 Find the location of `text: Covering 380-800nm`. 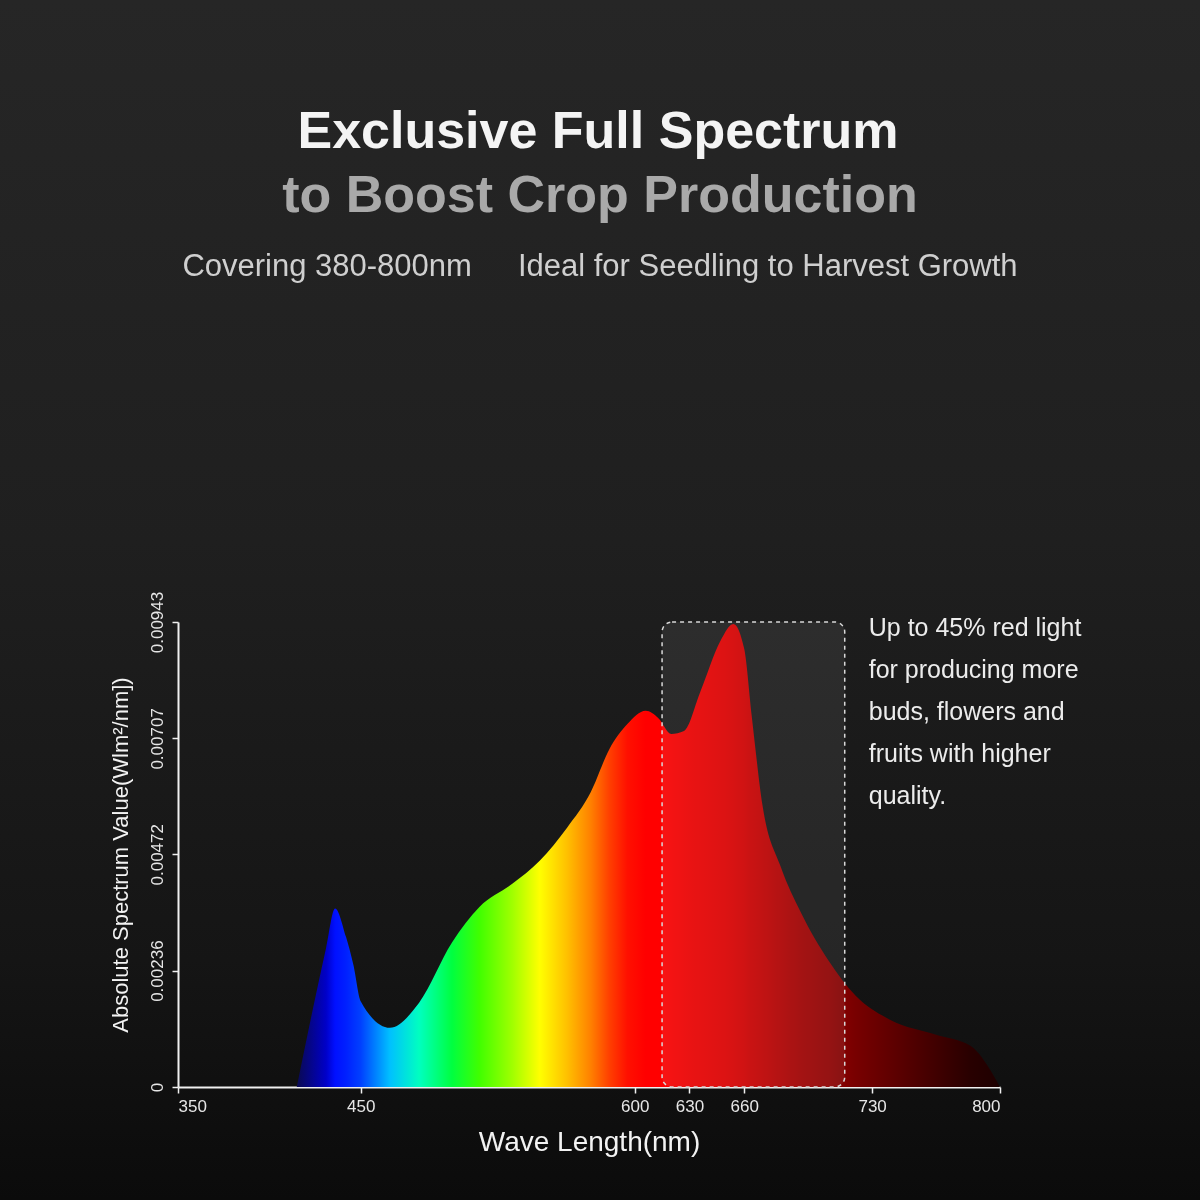

text: Covering 380-800nm is located at coordinates (327, 265).